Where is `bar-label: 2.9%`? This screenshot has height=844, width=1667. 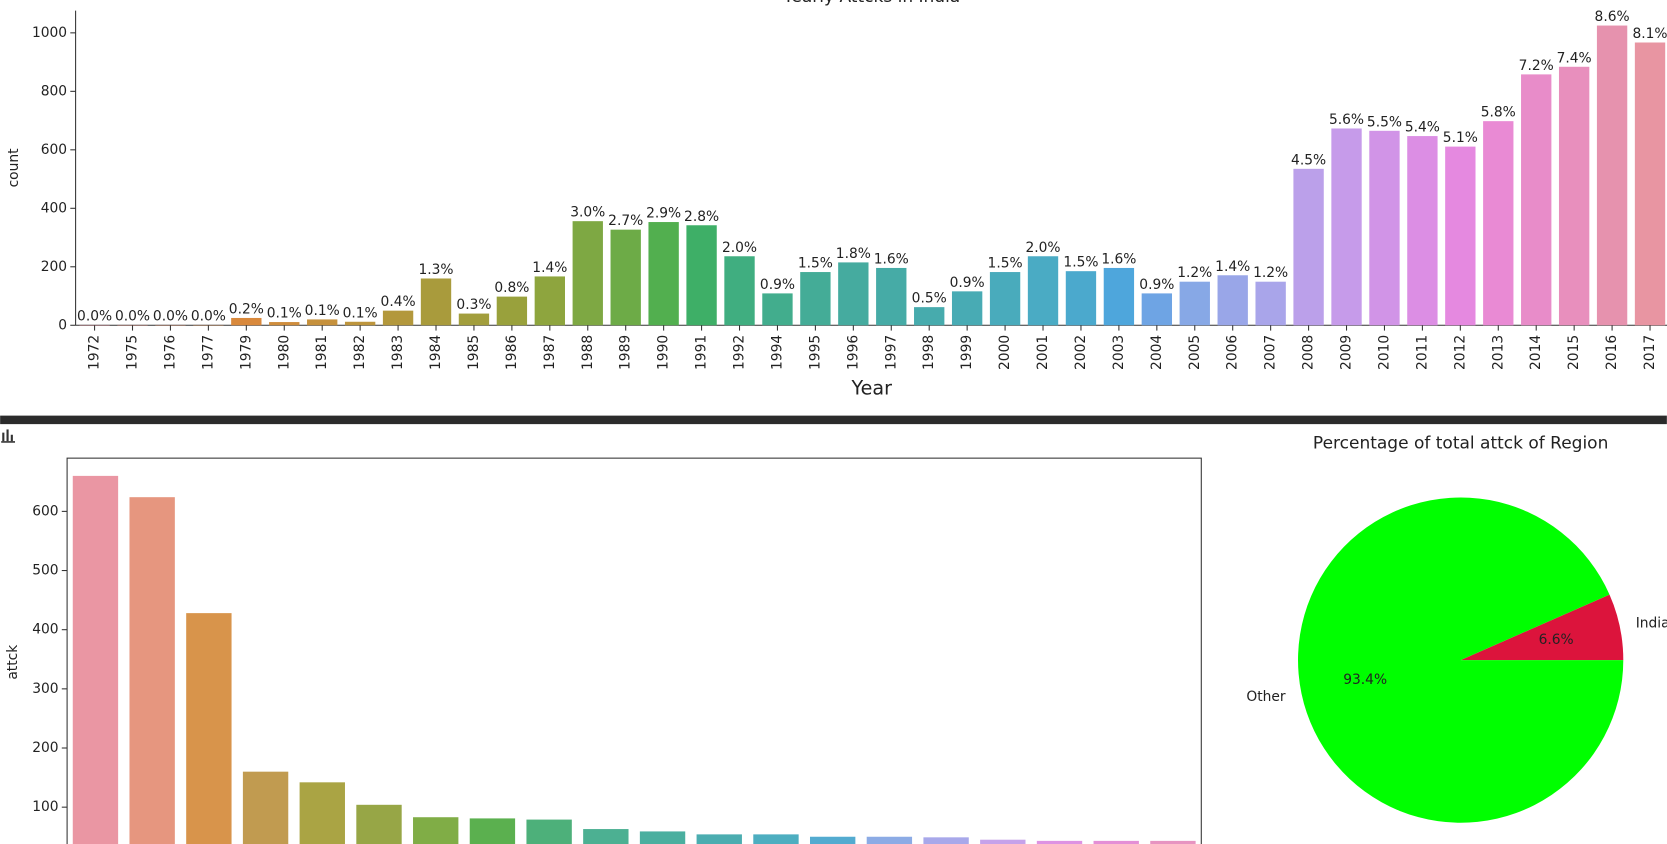
bar-label: 2.9% is located at coordinates (663, 214).